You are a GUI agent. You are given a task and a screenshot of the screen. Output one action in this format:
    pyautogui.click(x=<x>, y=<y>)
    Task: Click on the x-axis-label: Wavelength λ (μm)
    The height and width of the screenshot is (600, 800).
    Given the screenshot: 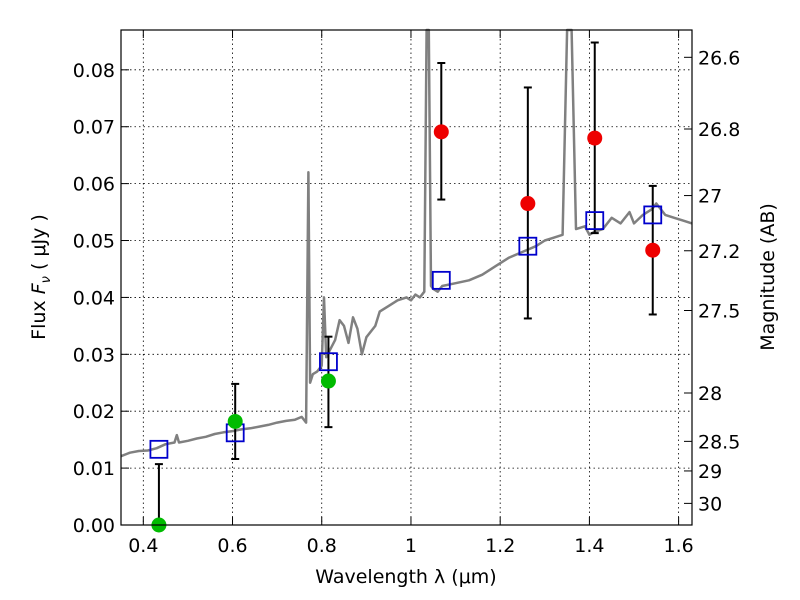 What is the action you would take?
    pyautogui.click(x=405, y=577)
    